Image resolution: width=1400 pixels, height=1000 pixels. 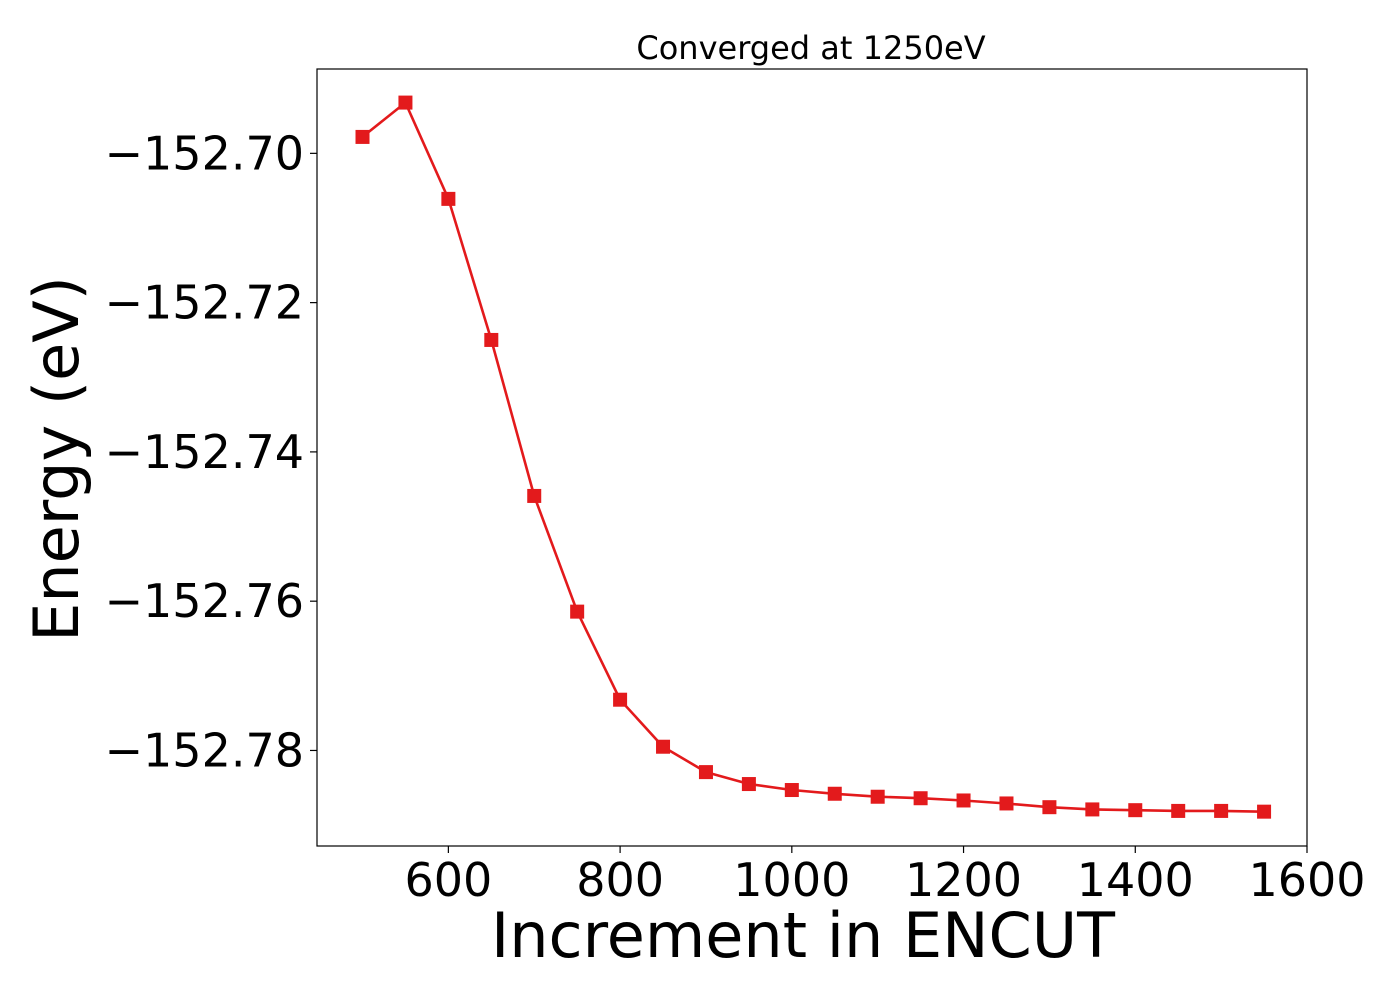 I want to click on x-axis: 600 800 1000 1200 1400 1600, so click(x=885, y=876).